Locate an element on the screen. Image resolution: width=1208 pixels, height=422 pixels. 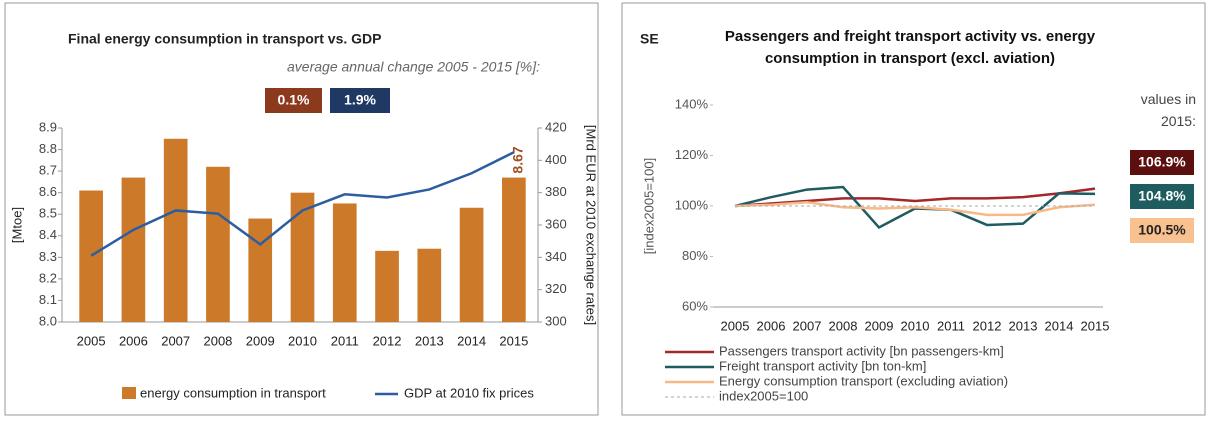
y-axis-label: [Mtoe] is located at coordinates (16, 225).